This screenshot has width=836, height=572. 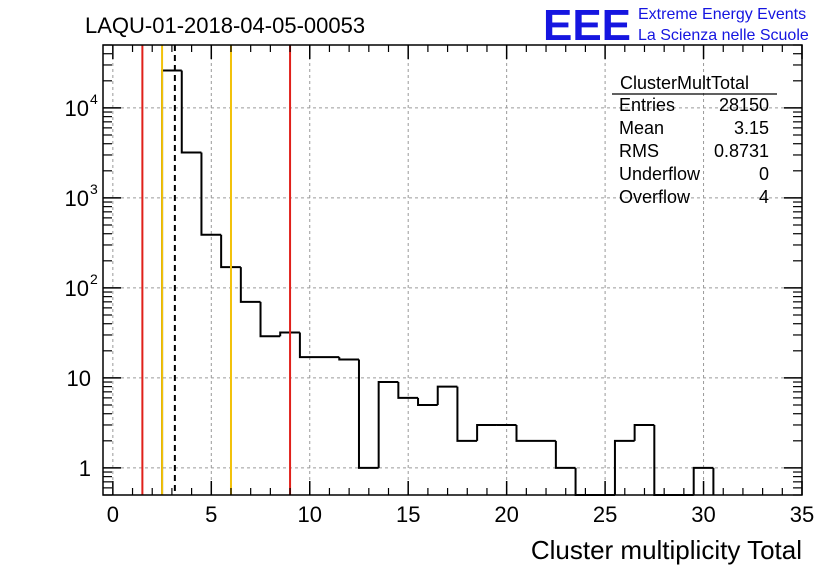 What do you see at coordinates (703, 514) in the screenshot?
I see `x-tick-label: 30` at bounding box center [703, 514].